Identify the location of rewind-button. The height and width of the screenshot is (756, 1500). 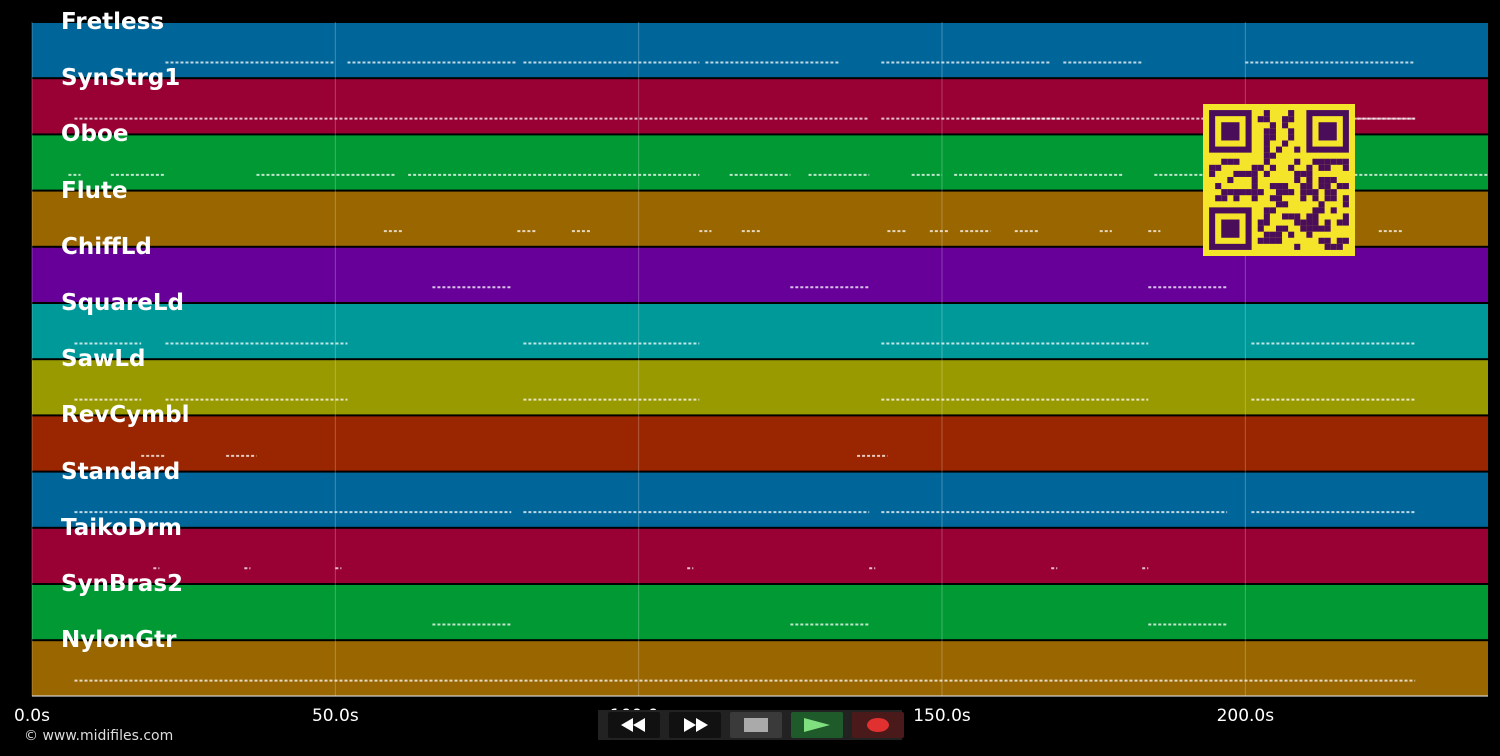
(634, 725).